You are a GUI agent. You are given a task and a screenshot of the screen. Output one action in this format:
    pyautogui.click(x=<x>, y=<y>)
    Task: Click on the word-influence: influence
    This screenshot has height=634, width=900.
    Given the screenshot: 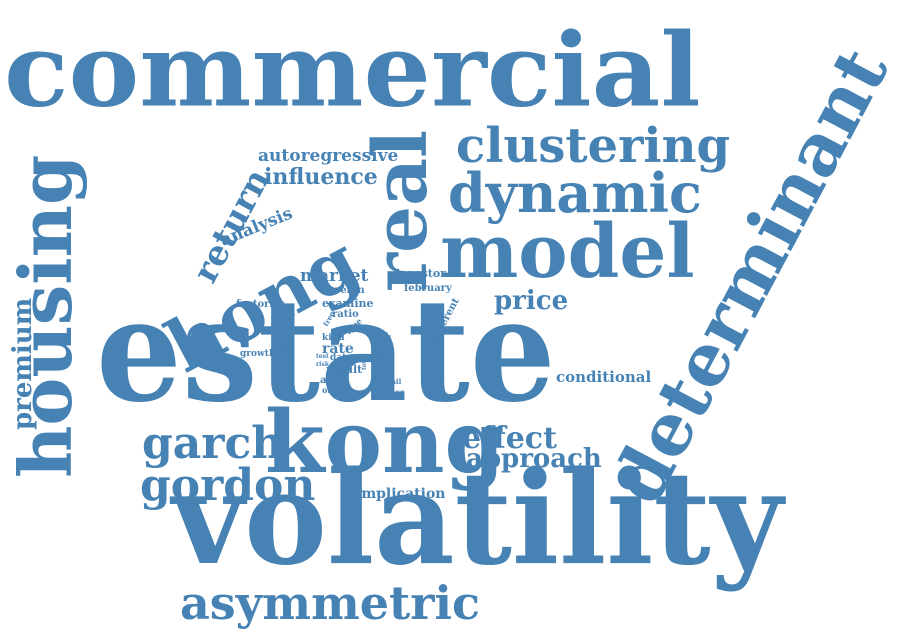 What is the action you would take?
    pyautogui.click(x=321, y=177)
    